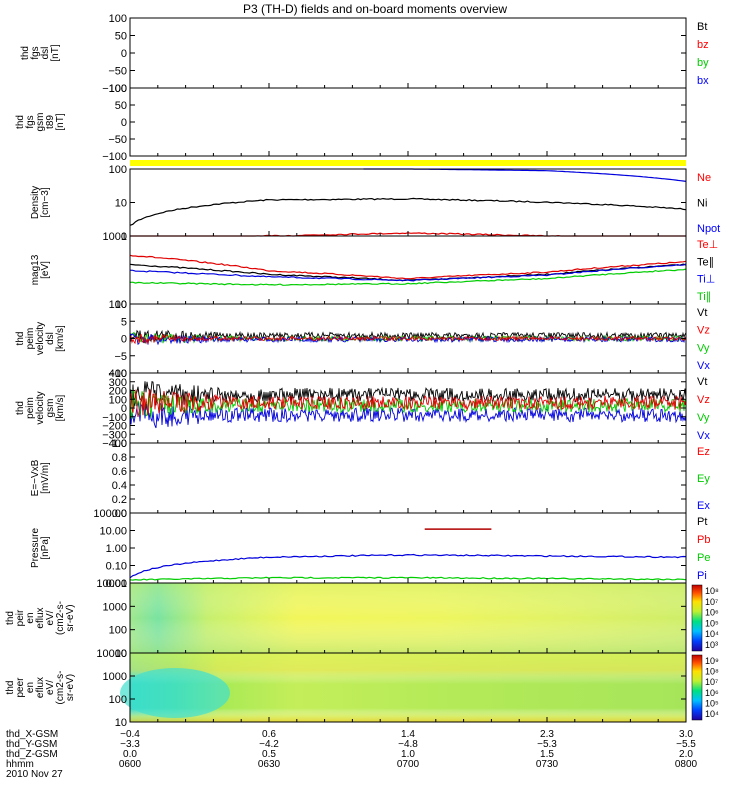 The width and height of the screenshot is (750, 805). Describe the element at coordinates (35, 202) in the screenshot. I see `y-axis-label-line: Density` at that location.